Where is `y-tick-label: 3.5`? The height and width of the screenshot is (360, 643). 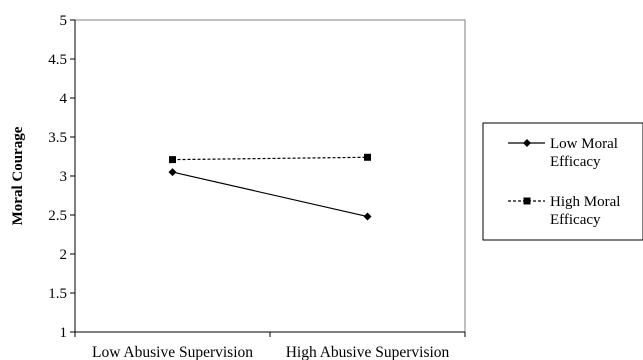
y-tick-label: 3.5 is located at coordinates (57, 138).